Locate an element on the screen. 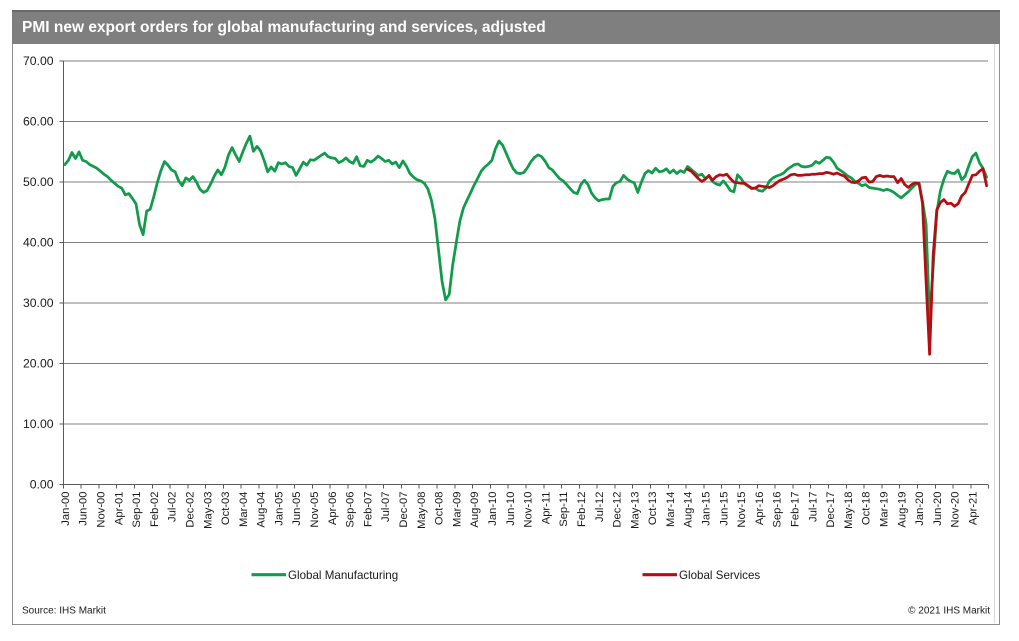 This screenshot has width=1019, height=641. svg-text: Source: IHS Markit is located at coordinates (64, 611).